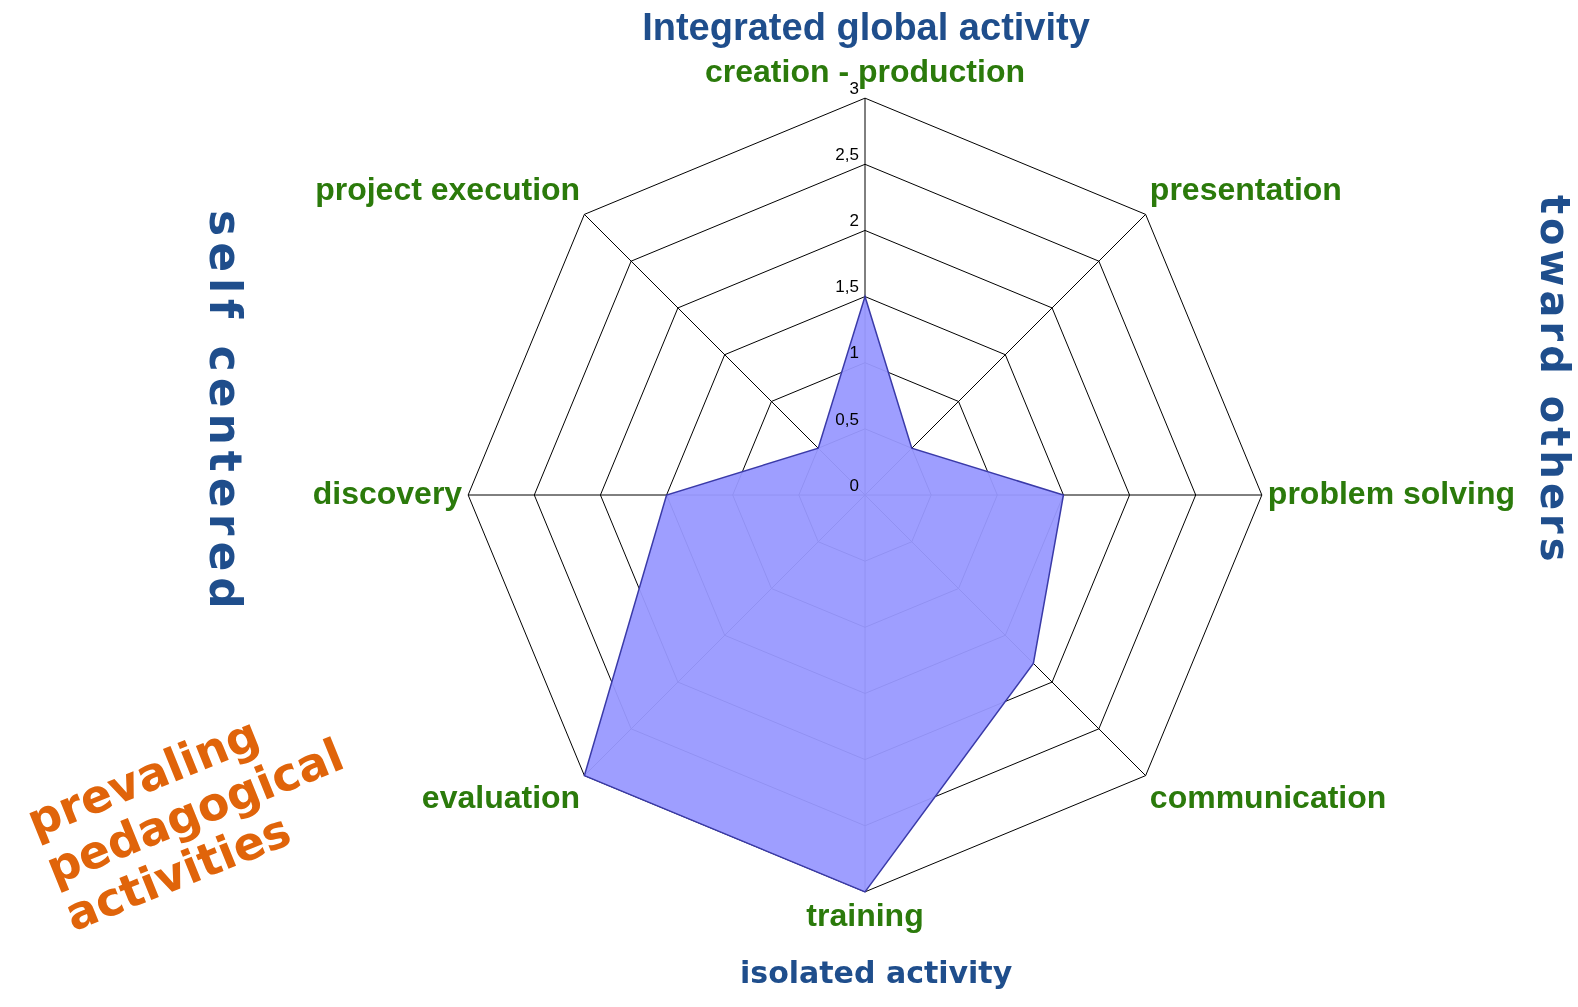  Describe the element at coordinates (501, 796) in the screenshot. I see `spoke-label: evaluation` at that location.